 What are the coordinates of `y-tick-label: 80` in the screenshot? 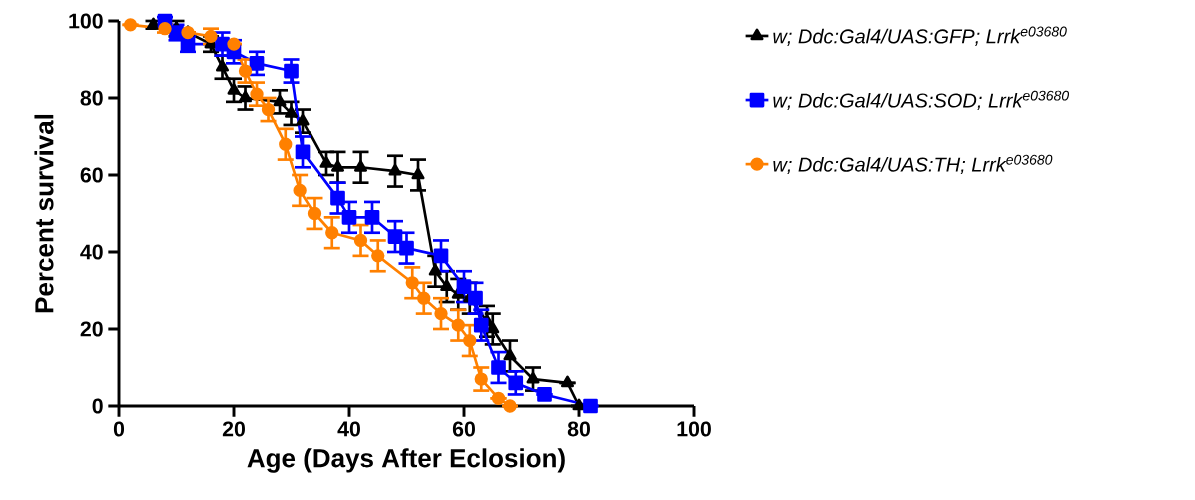 It's located at (91, 98).